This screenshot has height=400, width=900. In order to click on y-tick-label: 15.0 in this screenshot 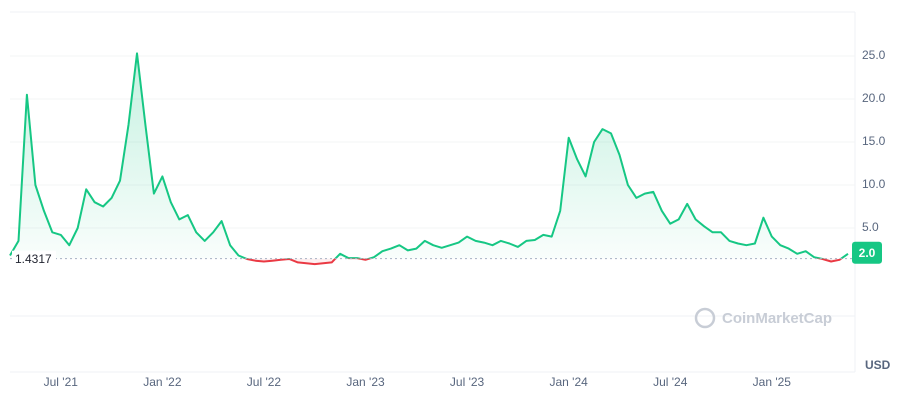, I will do `click(874, 141)`.